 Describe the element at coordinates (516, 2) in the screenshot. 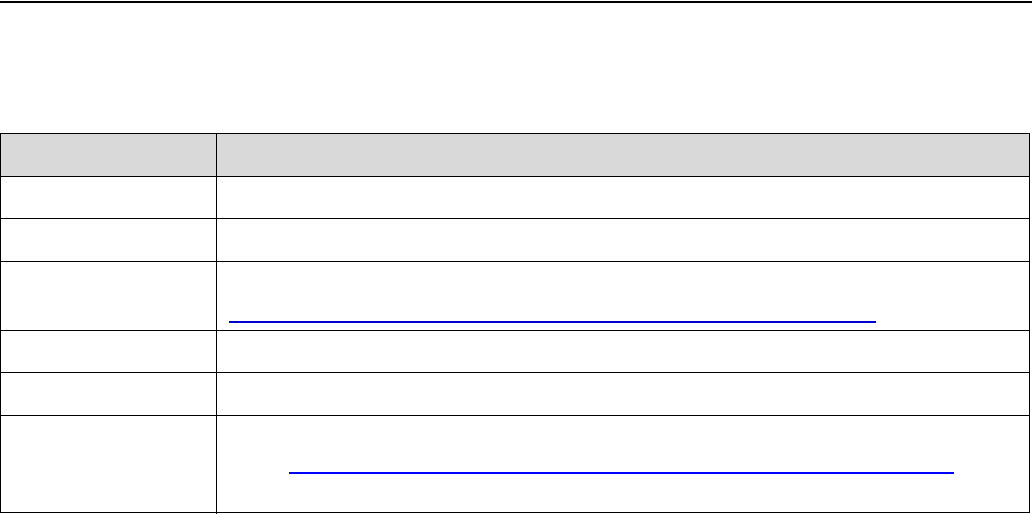

I see `top-rule` at that location.